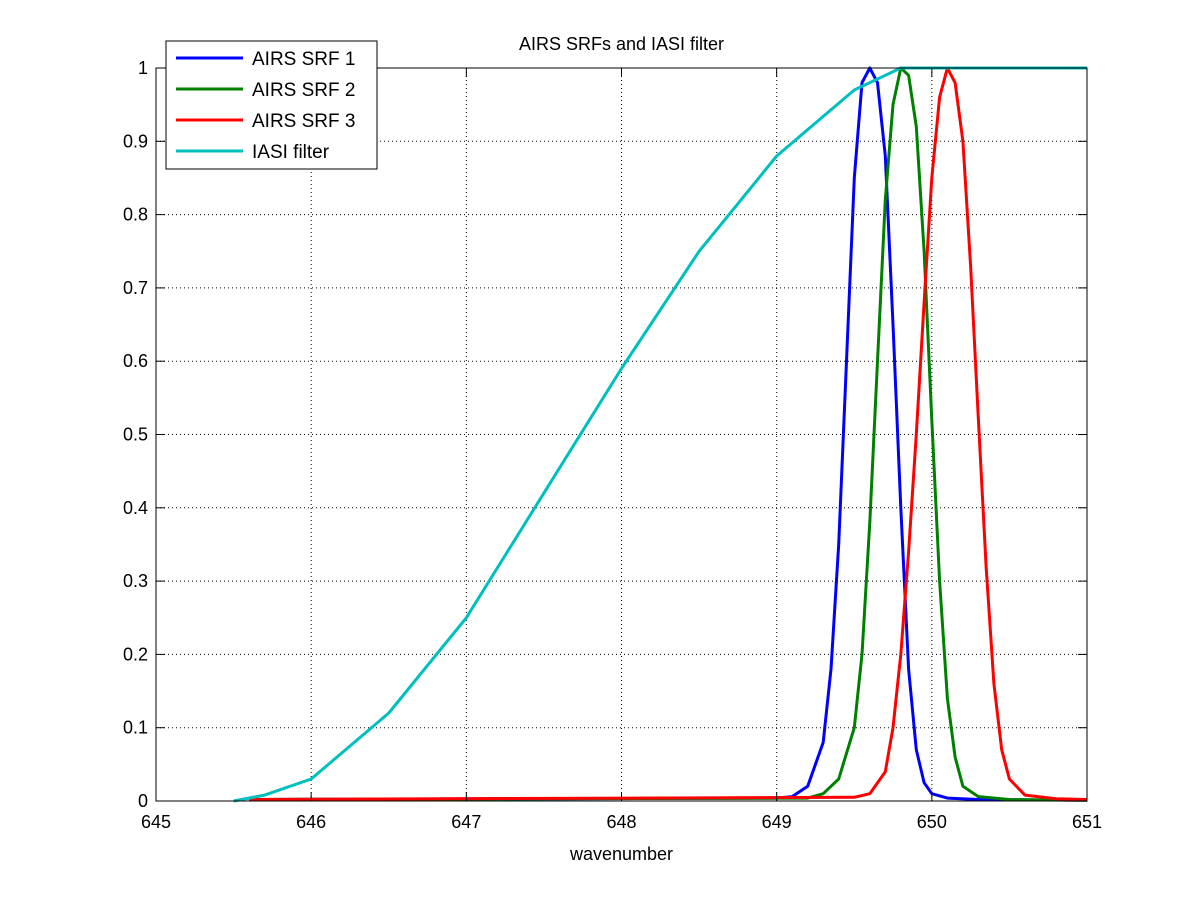 Image resolution: width=1200 pixels, height=905 pixels. Describe the element at coordinates (303, 59) in the screenshot. I see `legend-label: AIRS SRF 1` at that location.